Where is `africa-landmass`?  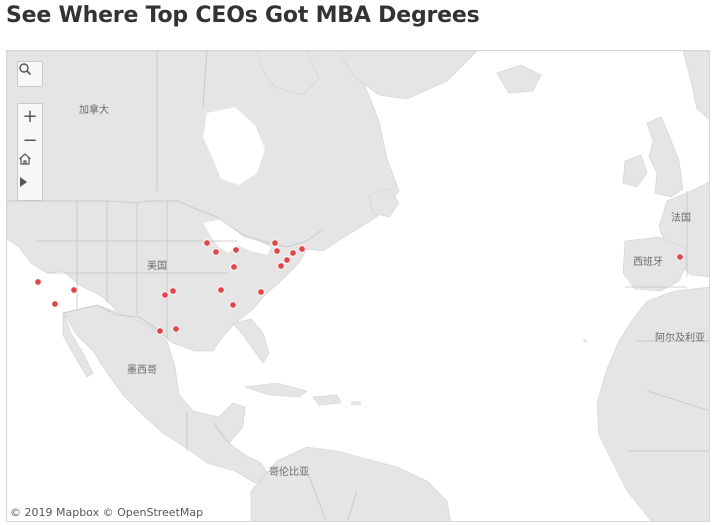 africa-landmass is located at coordinates (652, 403).